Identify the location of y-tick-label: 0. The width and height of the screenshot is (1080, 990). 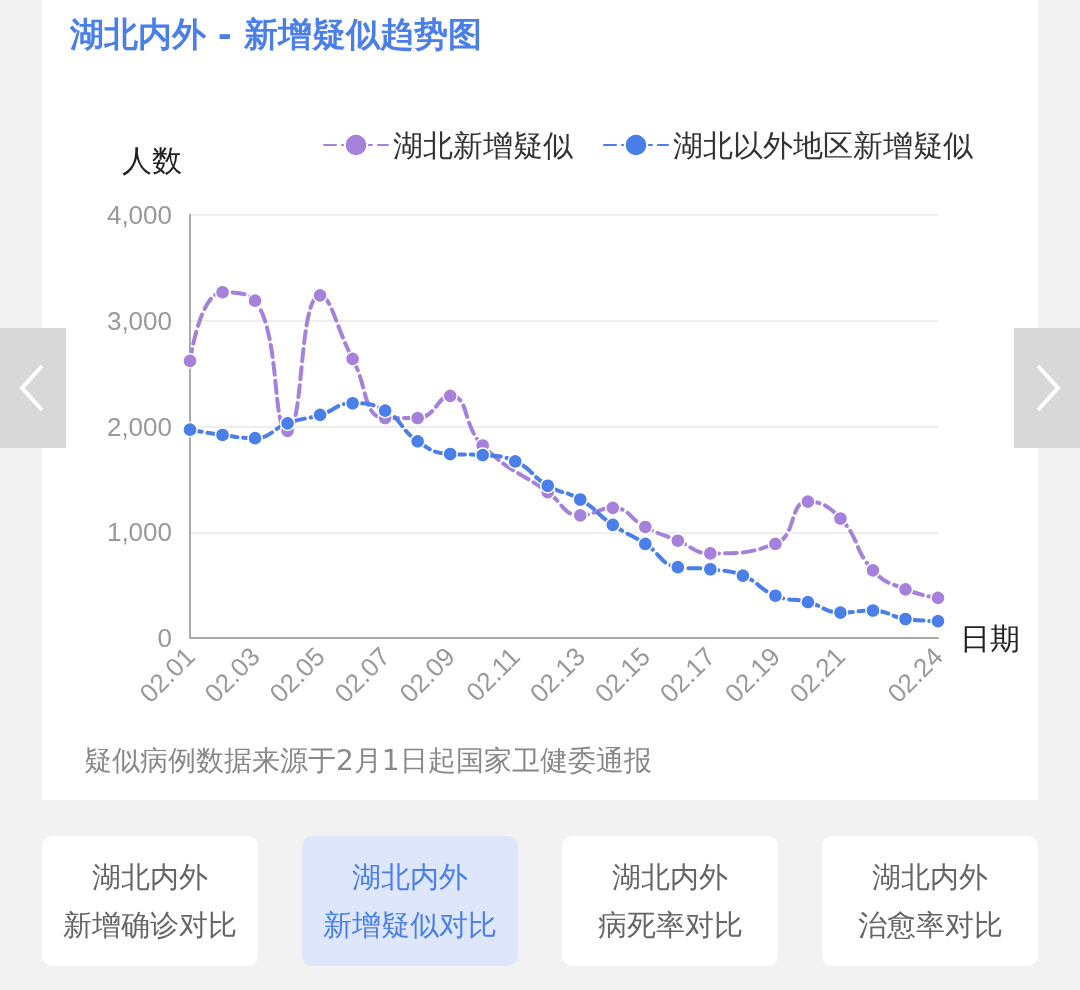
(164, 638).